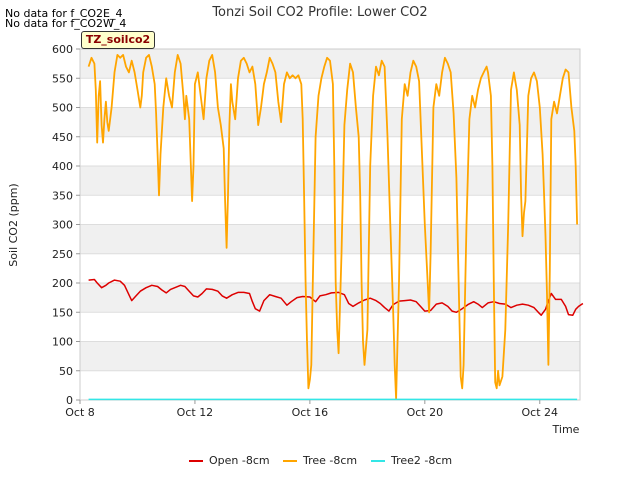 The width and height of the screenshot is (640, 480). I want to click on y-tick-label: 350, so click(62, 195).